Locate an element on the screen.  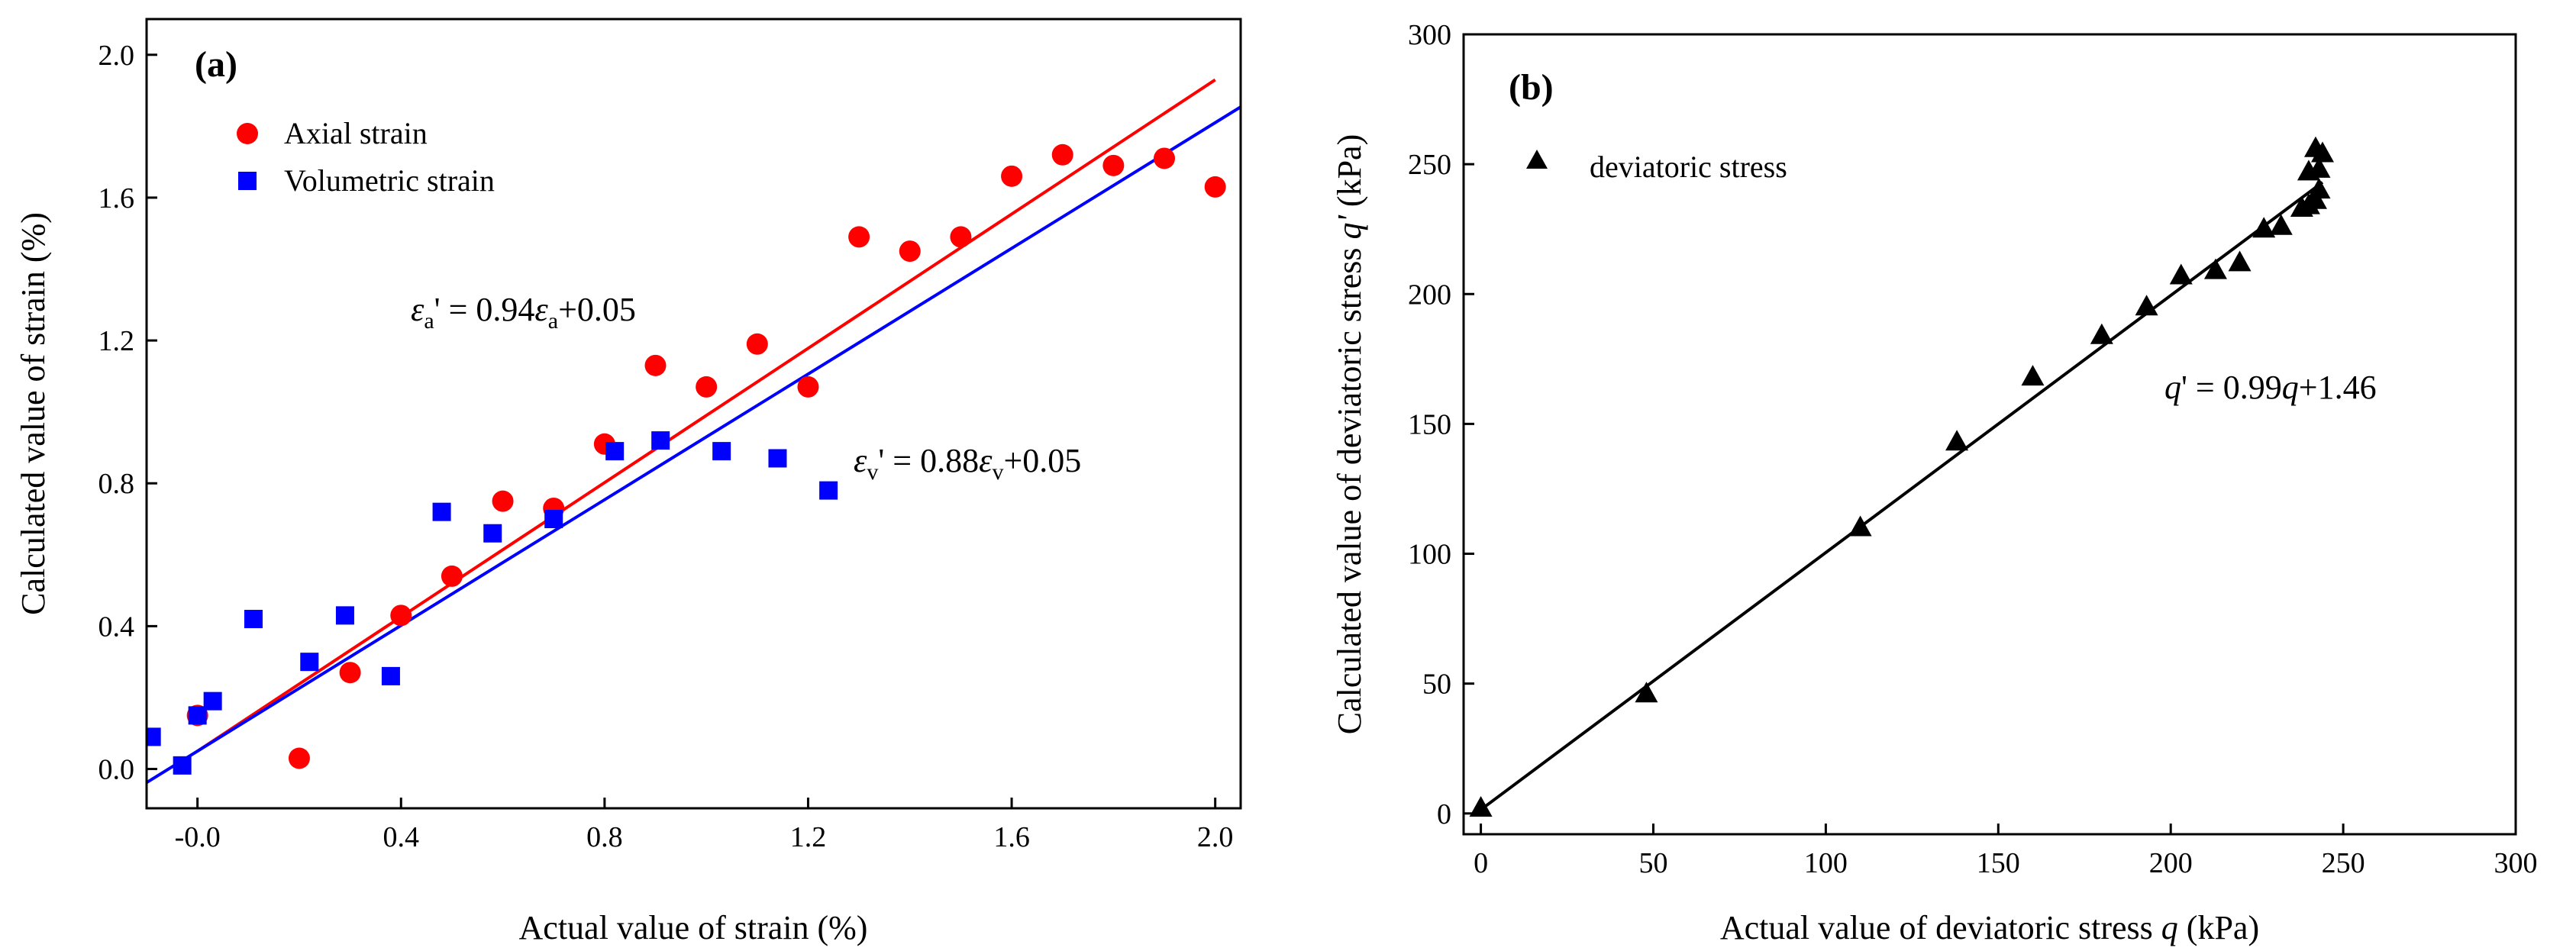
eq-axial-rest2: +0.05 is located at coordinates (597, 309).